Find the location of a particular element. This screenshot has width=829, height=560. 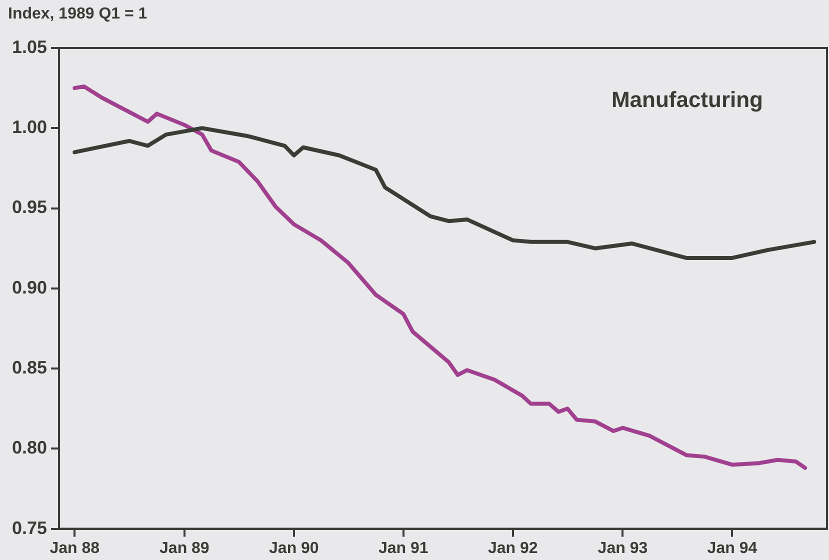

x-tick-label: Jan 91 is located at coordinates (403, 548).